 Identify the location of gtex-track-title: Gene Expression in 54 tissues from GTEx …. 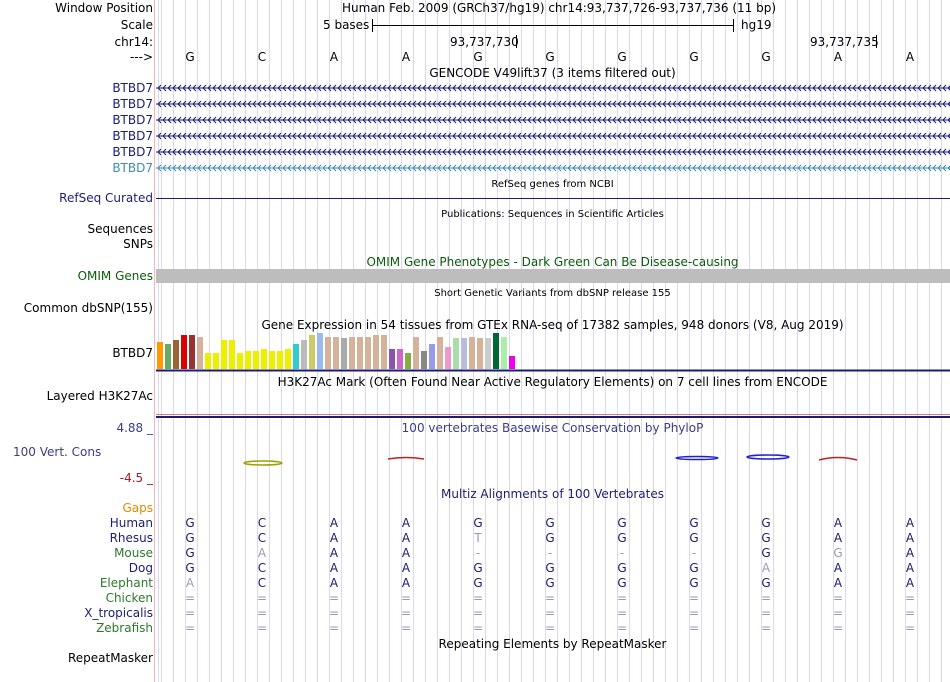
(552, 325).